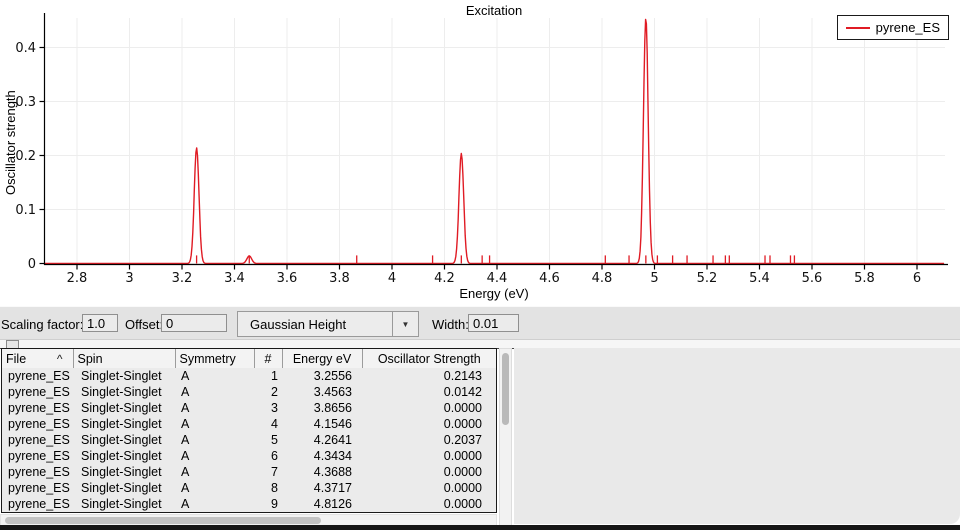 The image size is (960, 530). I want to click on svg-text: 3.6, so click(287, 278).